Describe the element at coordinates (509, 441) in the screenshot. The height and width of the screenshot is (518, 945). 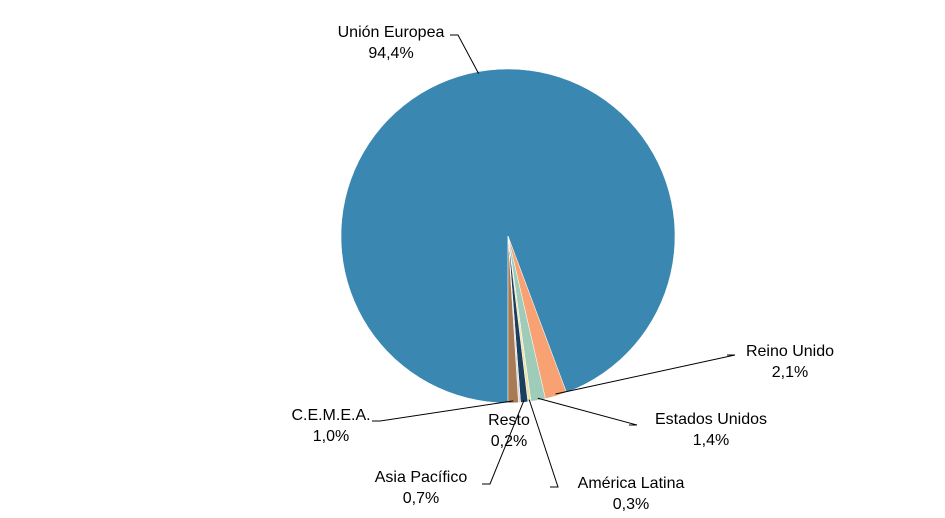
I see `value-label: 0,2%` at that location.